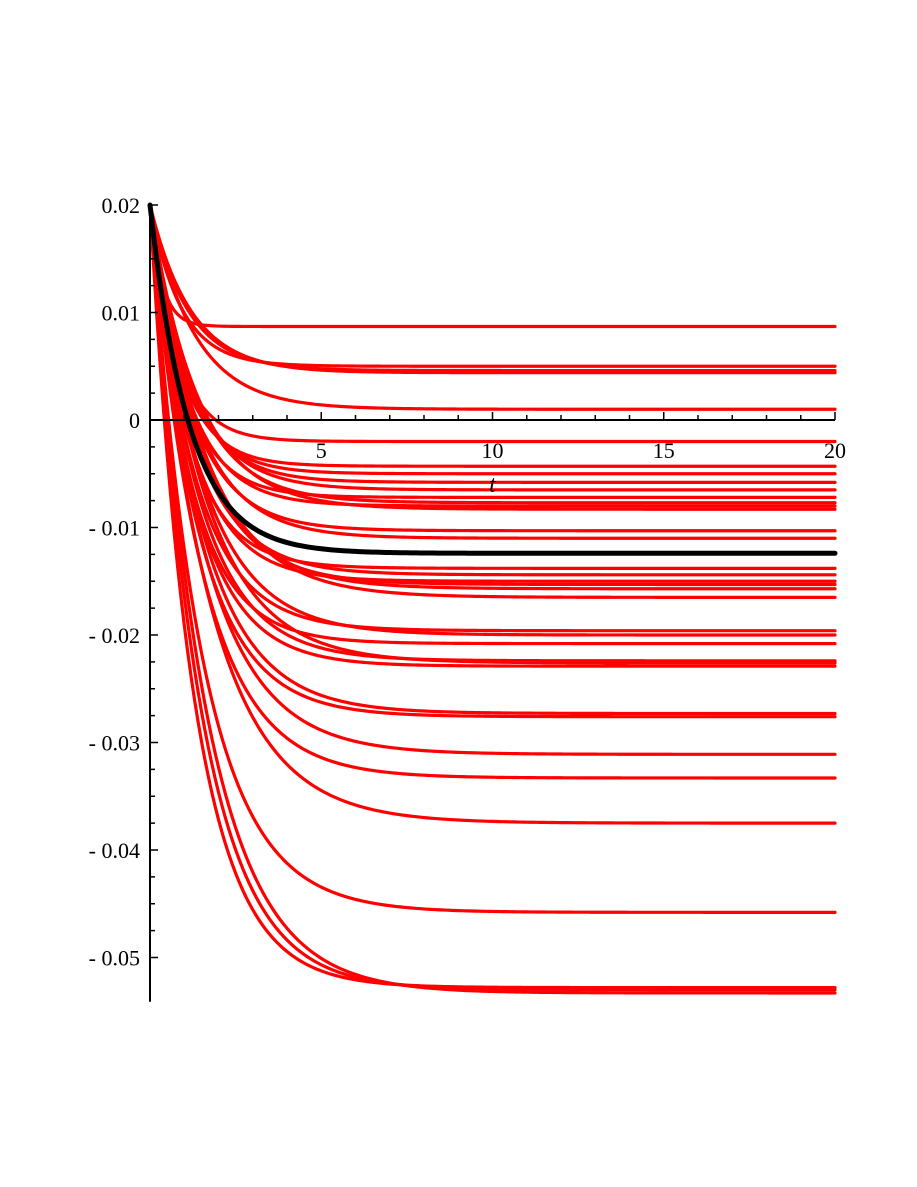 The image size is (917, 1187). Describe the element at coordinates (121, 313) in the screenshot. I see `y-tick-label: 0.01` at that location.